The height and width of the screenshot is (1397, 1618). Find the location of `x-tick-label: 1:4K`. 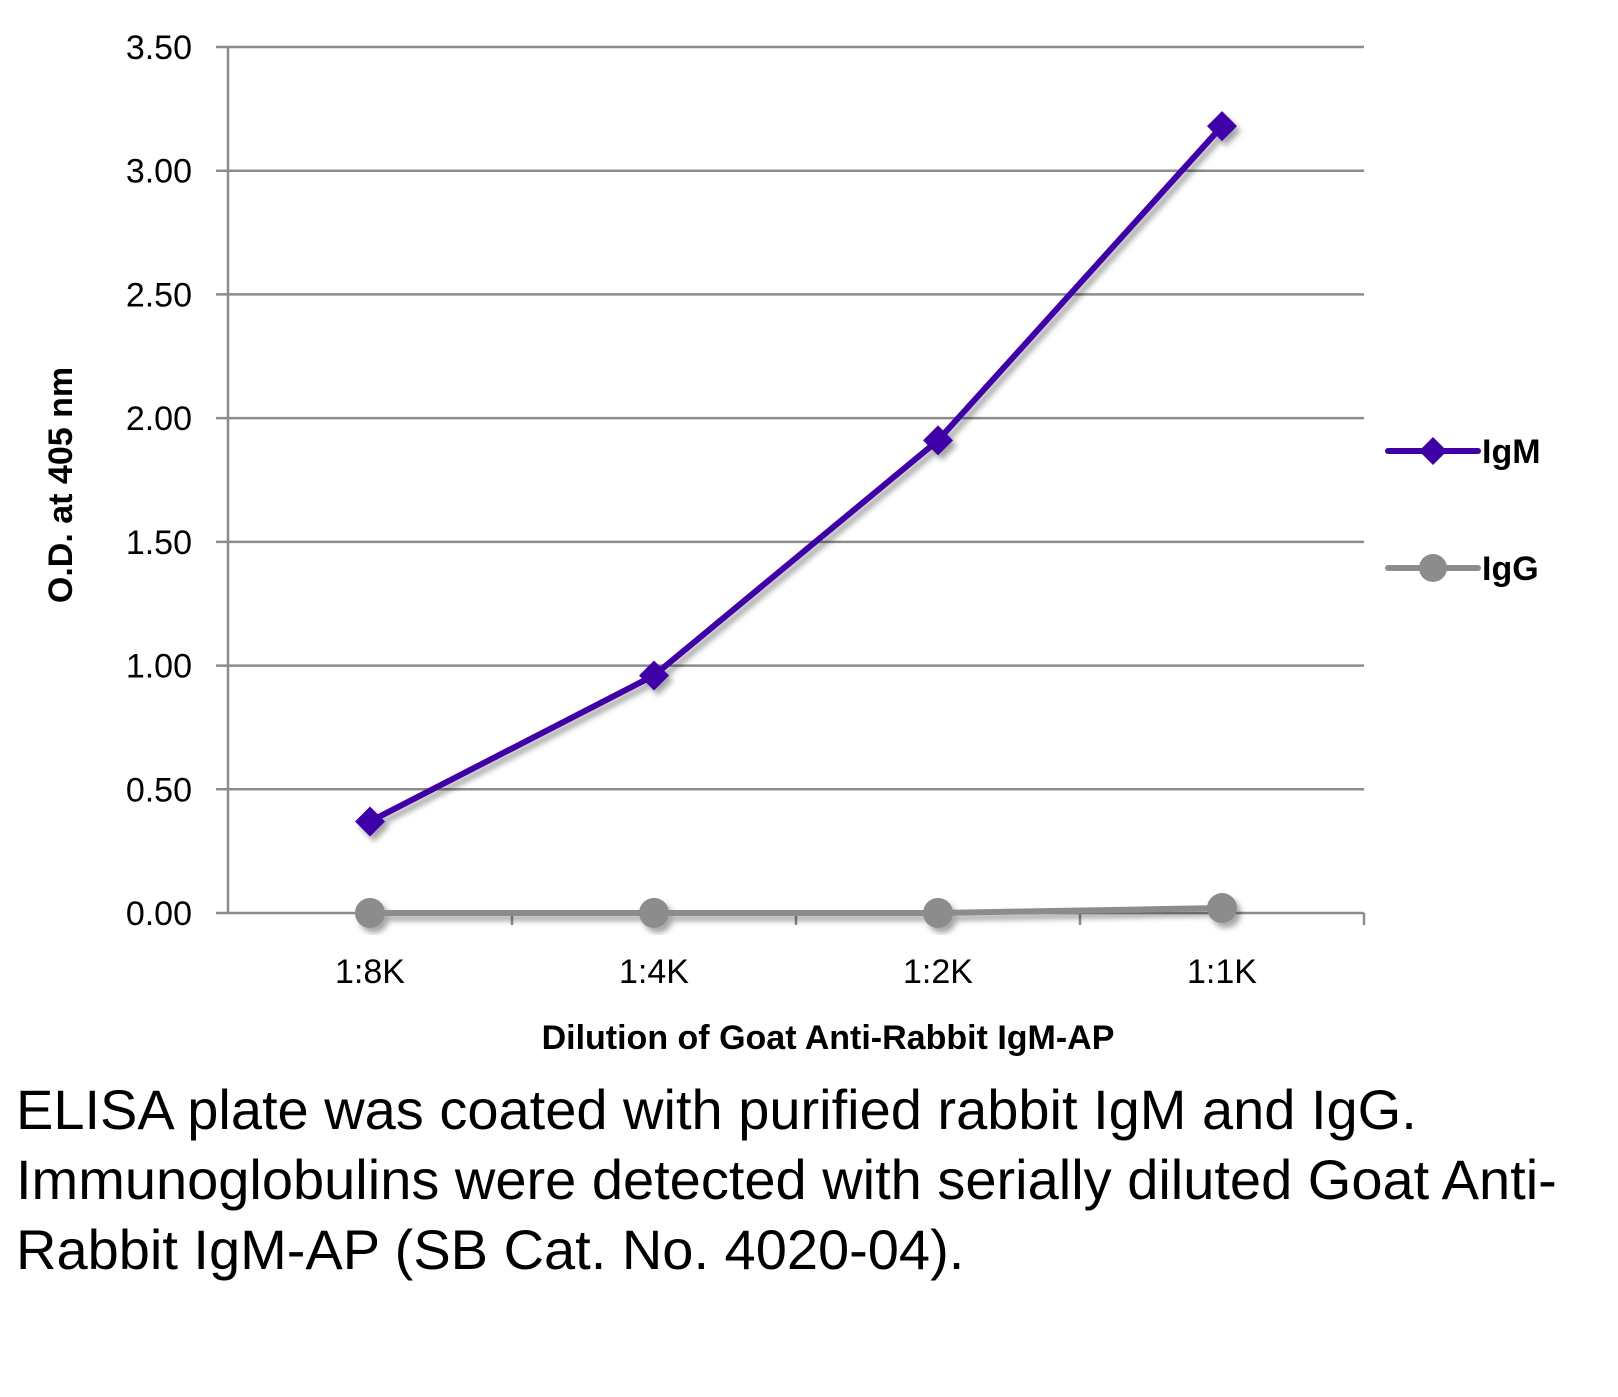

x-tick-label: 1:4K is located at coordinates (654, 972).